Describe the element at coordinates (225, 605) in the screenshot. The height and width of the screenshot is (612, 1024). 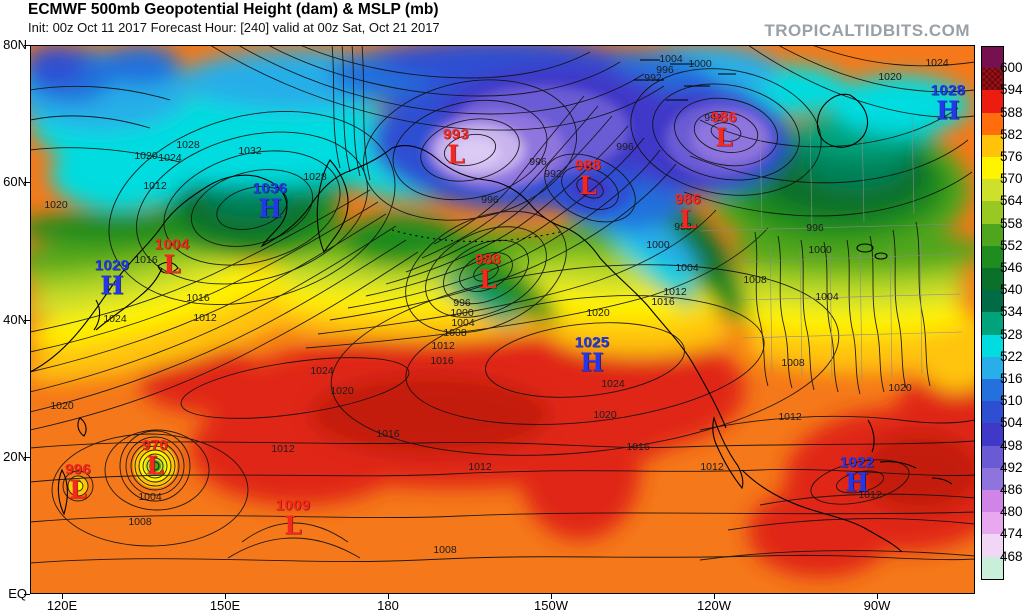
I see `x-axis-label: 150E` at that location.